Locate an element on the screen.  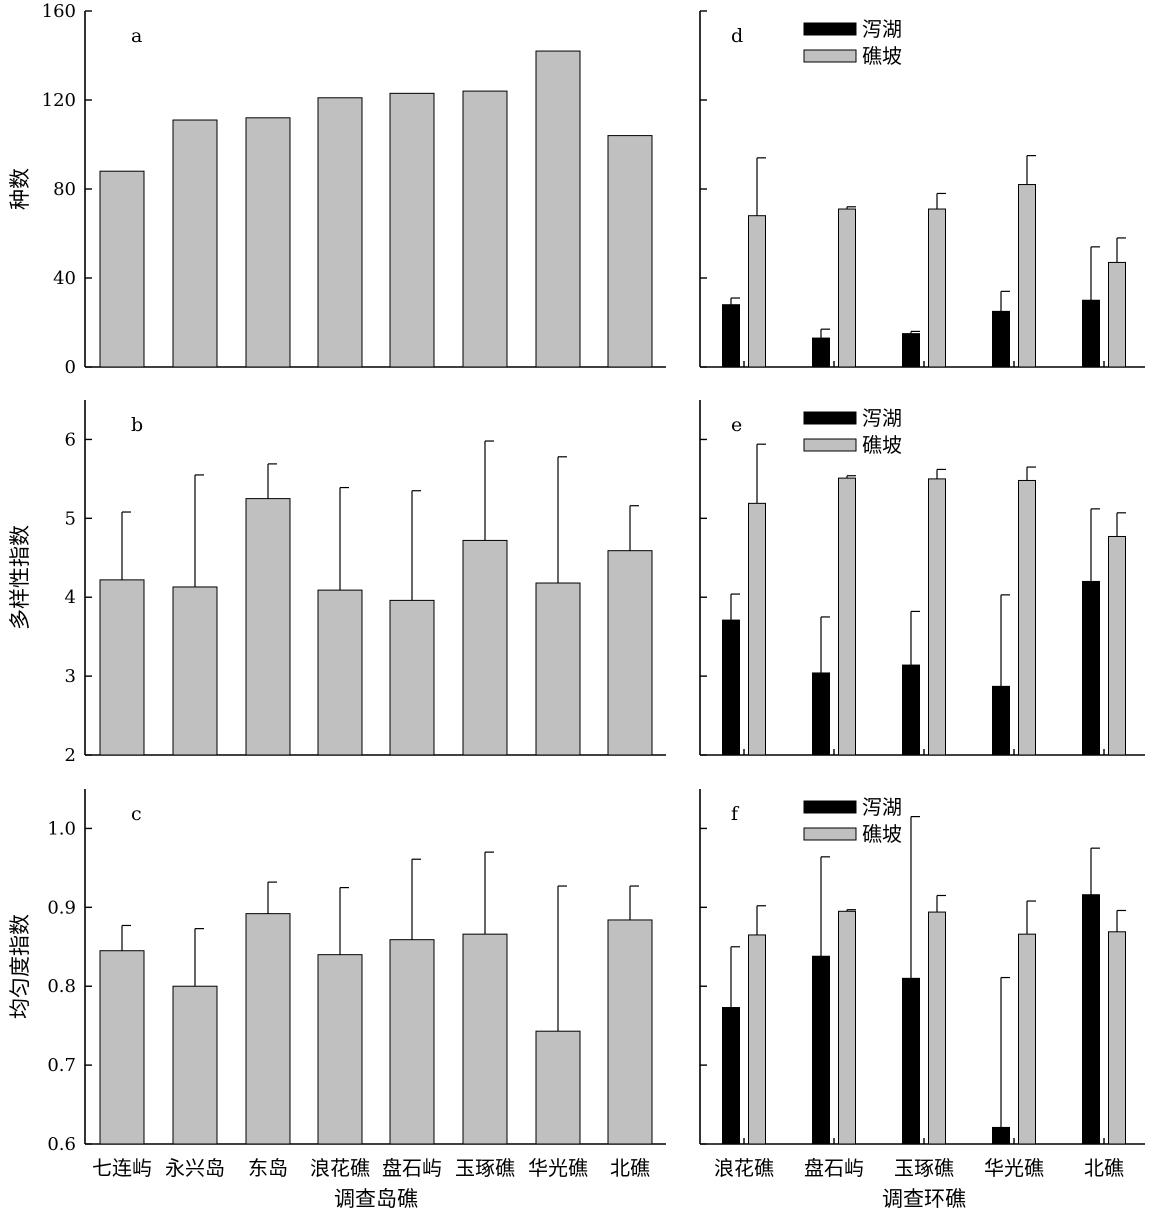
x-axis-title-right: 调查环礁 is located at coordinates (924, 1199).